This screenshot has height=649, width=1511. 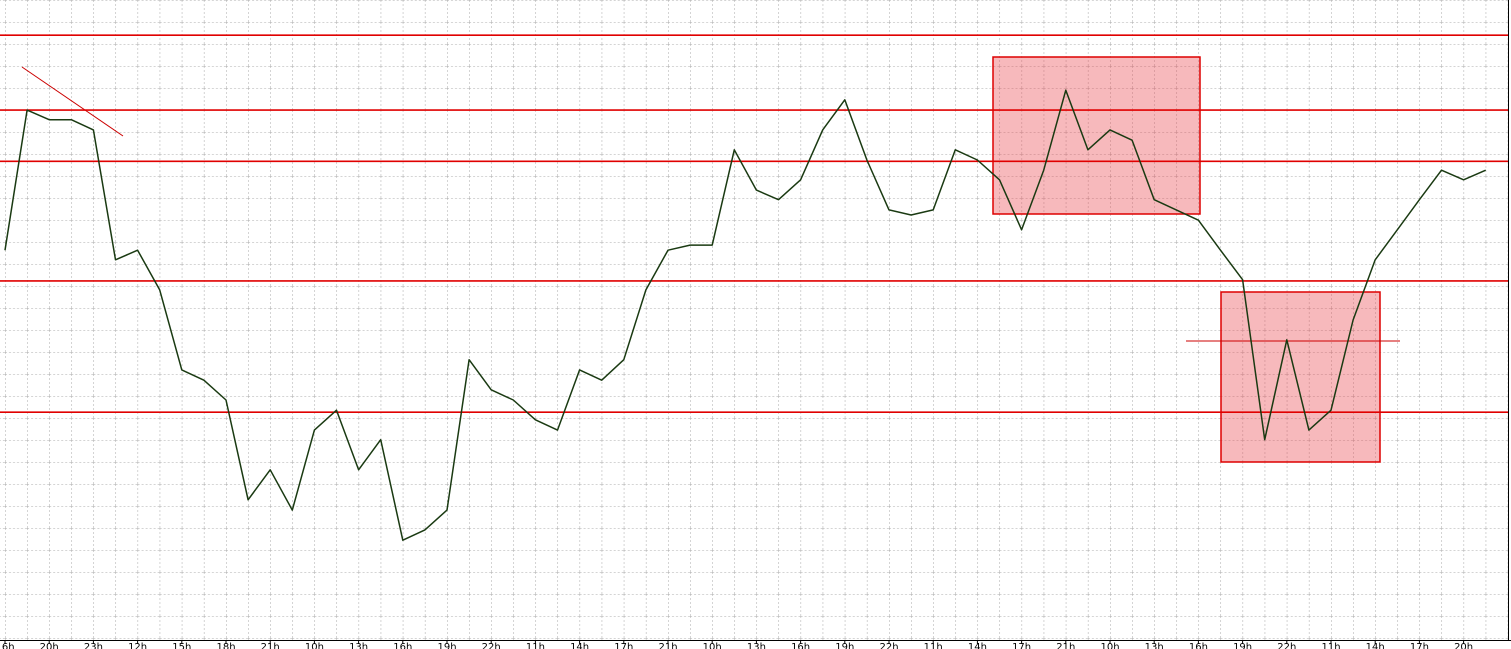 What do you see at coordinates (93, 645) in the screenshot?
I see `x-tick-label: 23h` at bounding box center [93, 645].